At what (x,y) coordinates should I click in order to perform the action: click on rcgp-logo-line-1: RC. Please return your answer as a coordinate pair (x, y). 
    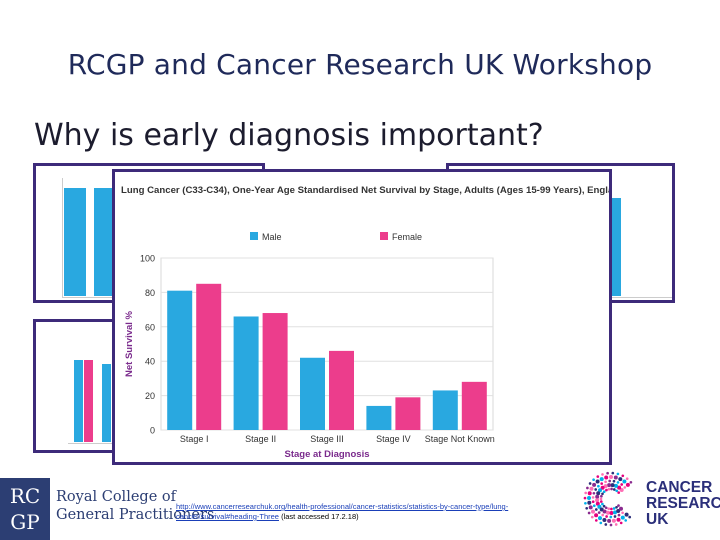
    Looking at the image, I should click on (25, 496).